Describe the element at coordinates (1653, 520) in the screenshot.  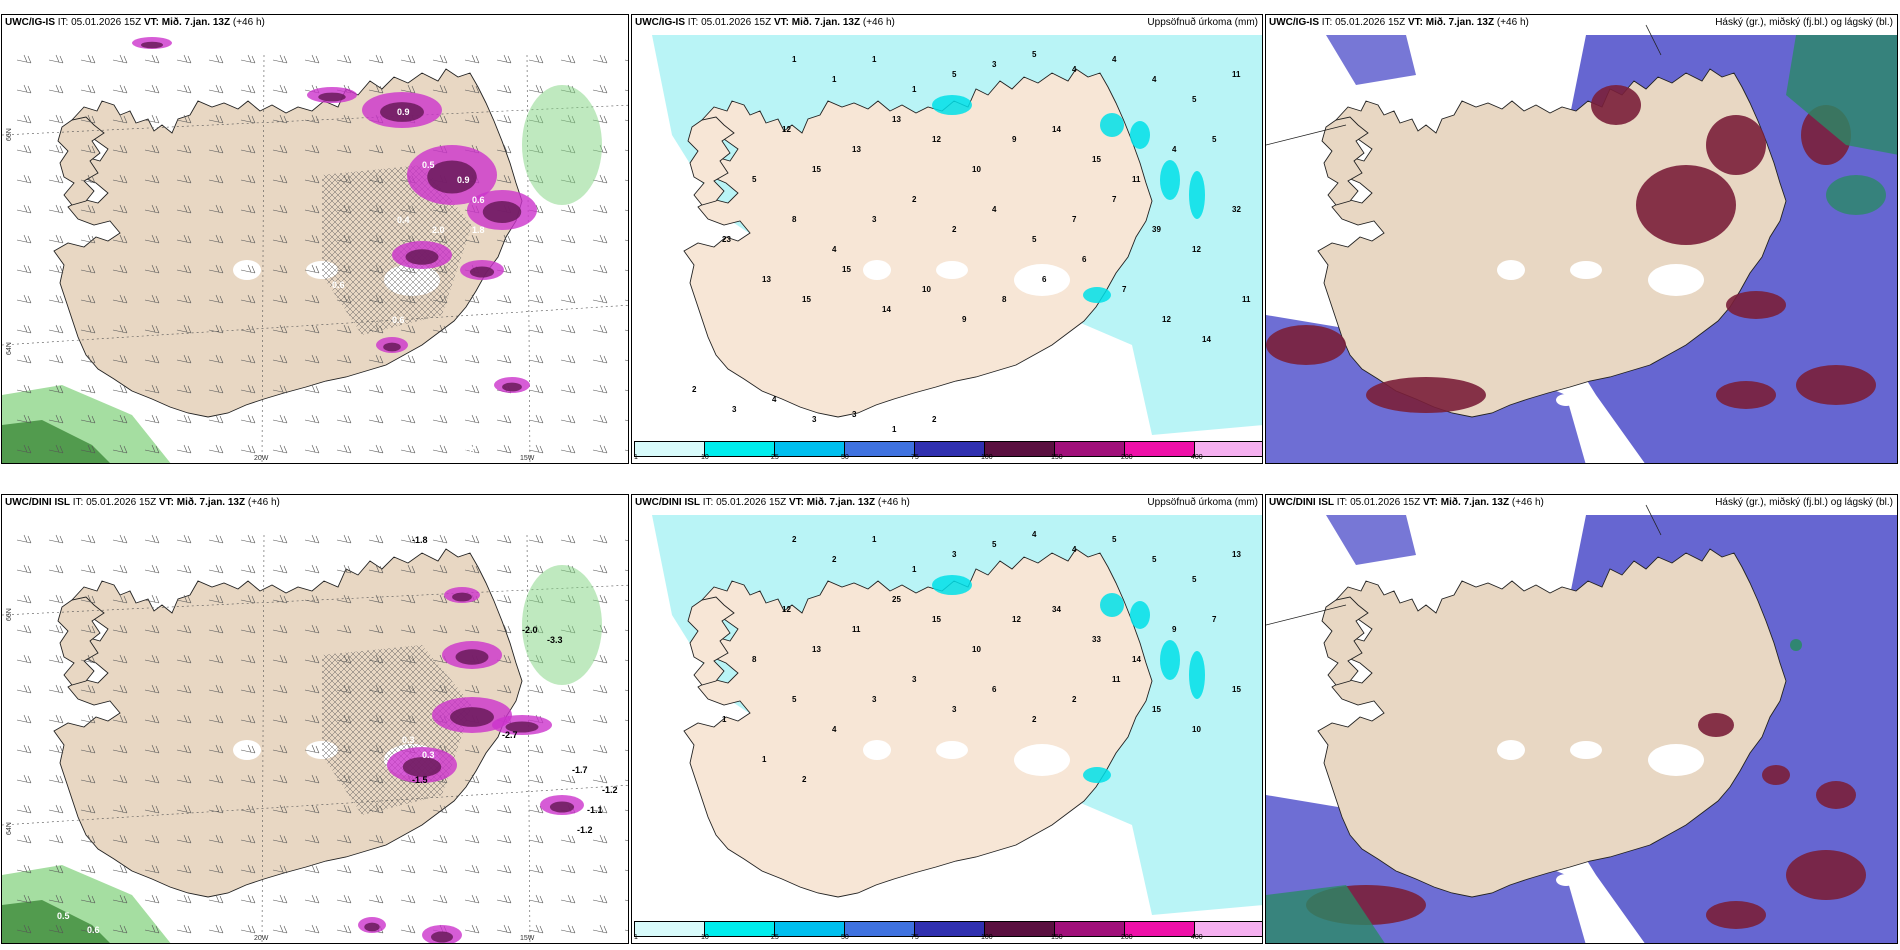
I see `border-line` at that location.